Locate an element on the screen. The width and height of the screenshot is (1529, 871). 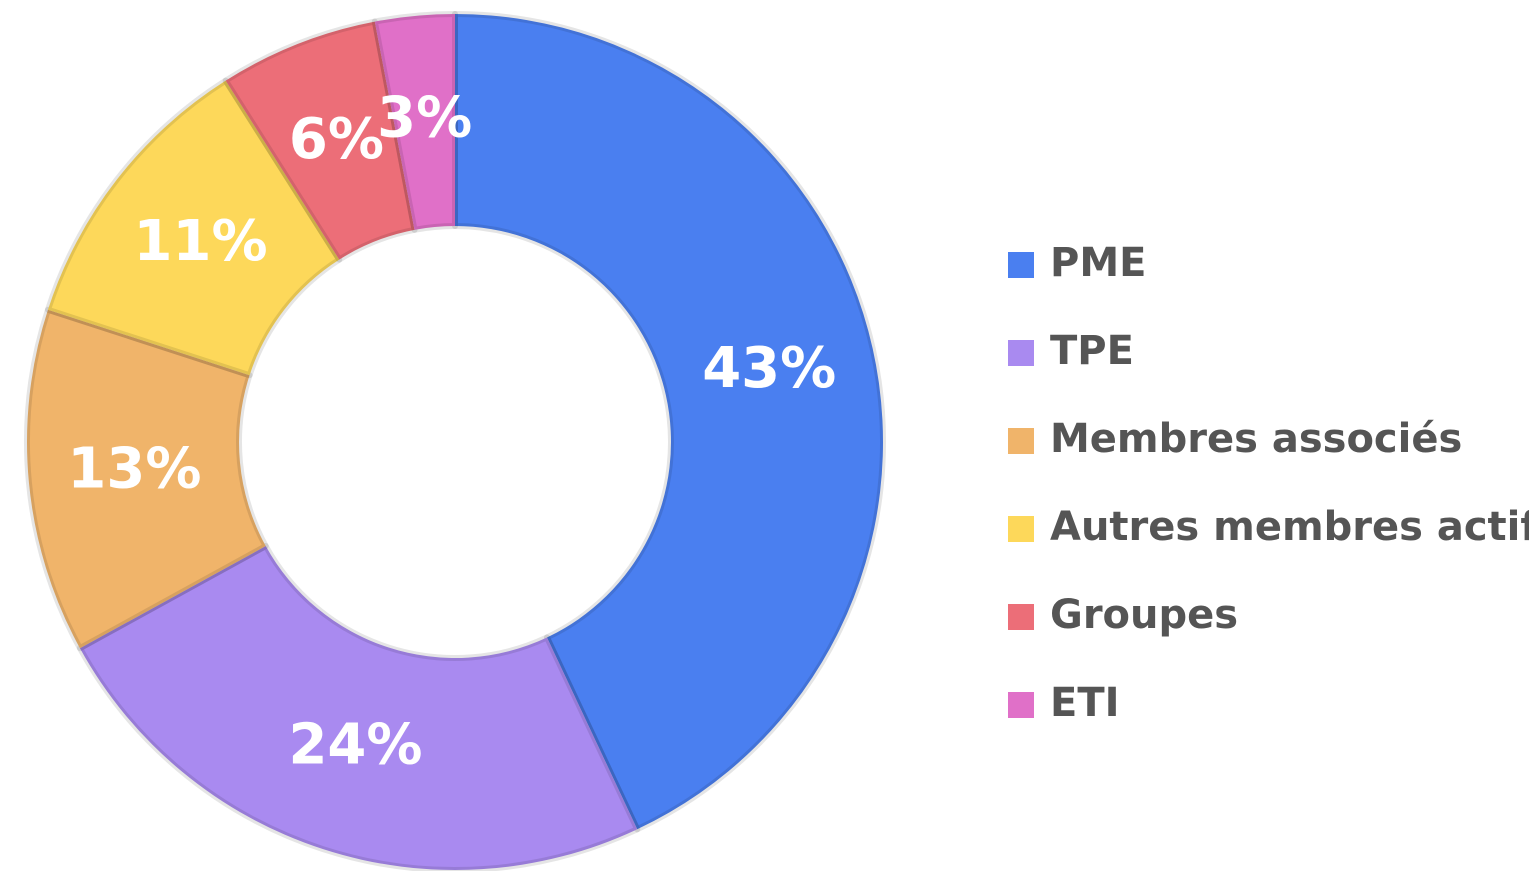
data-label: 13% is located at coordinates (134, 468).